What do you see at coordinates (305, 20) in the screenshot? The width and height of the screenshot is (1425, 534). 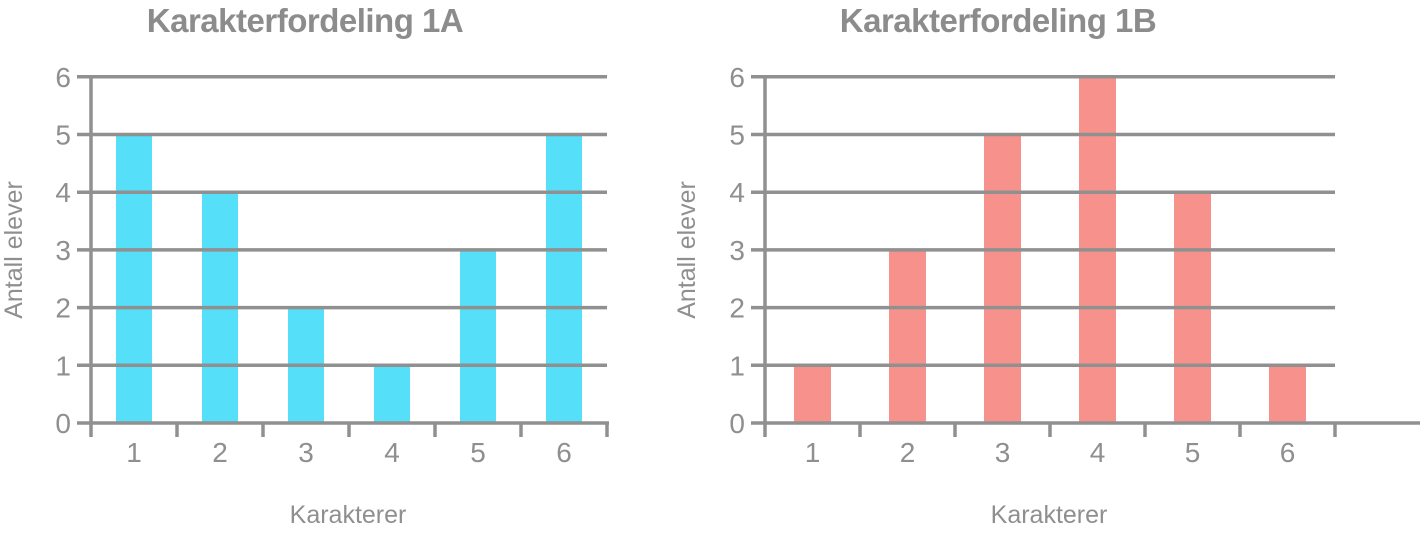 I see `chart-title: Karakterfordeling 1A` at bounding box center [305, 20].